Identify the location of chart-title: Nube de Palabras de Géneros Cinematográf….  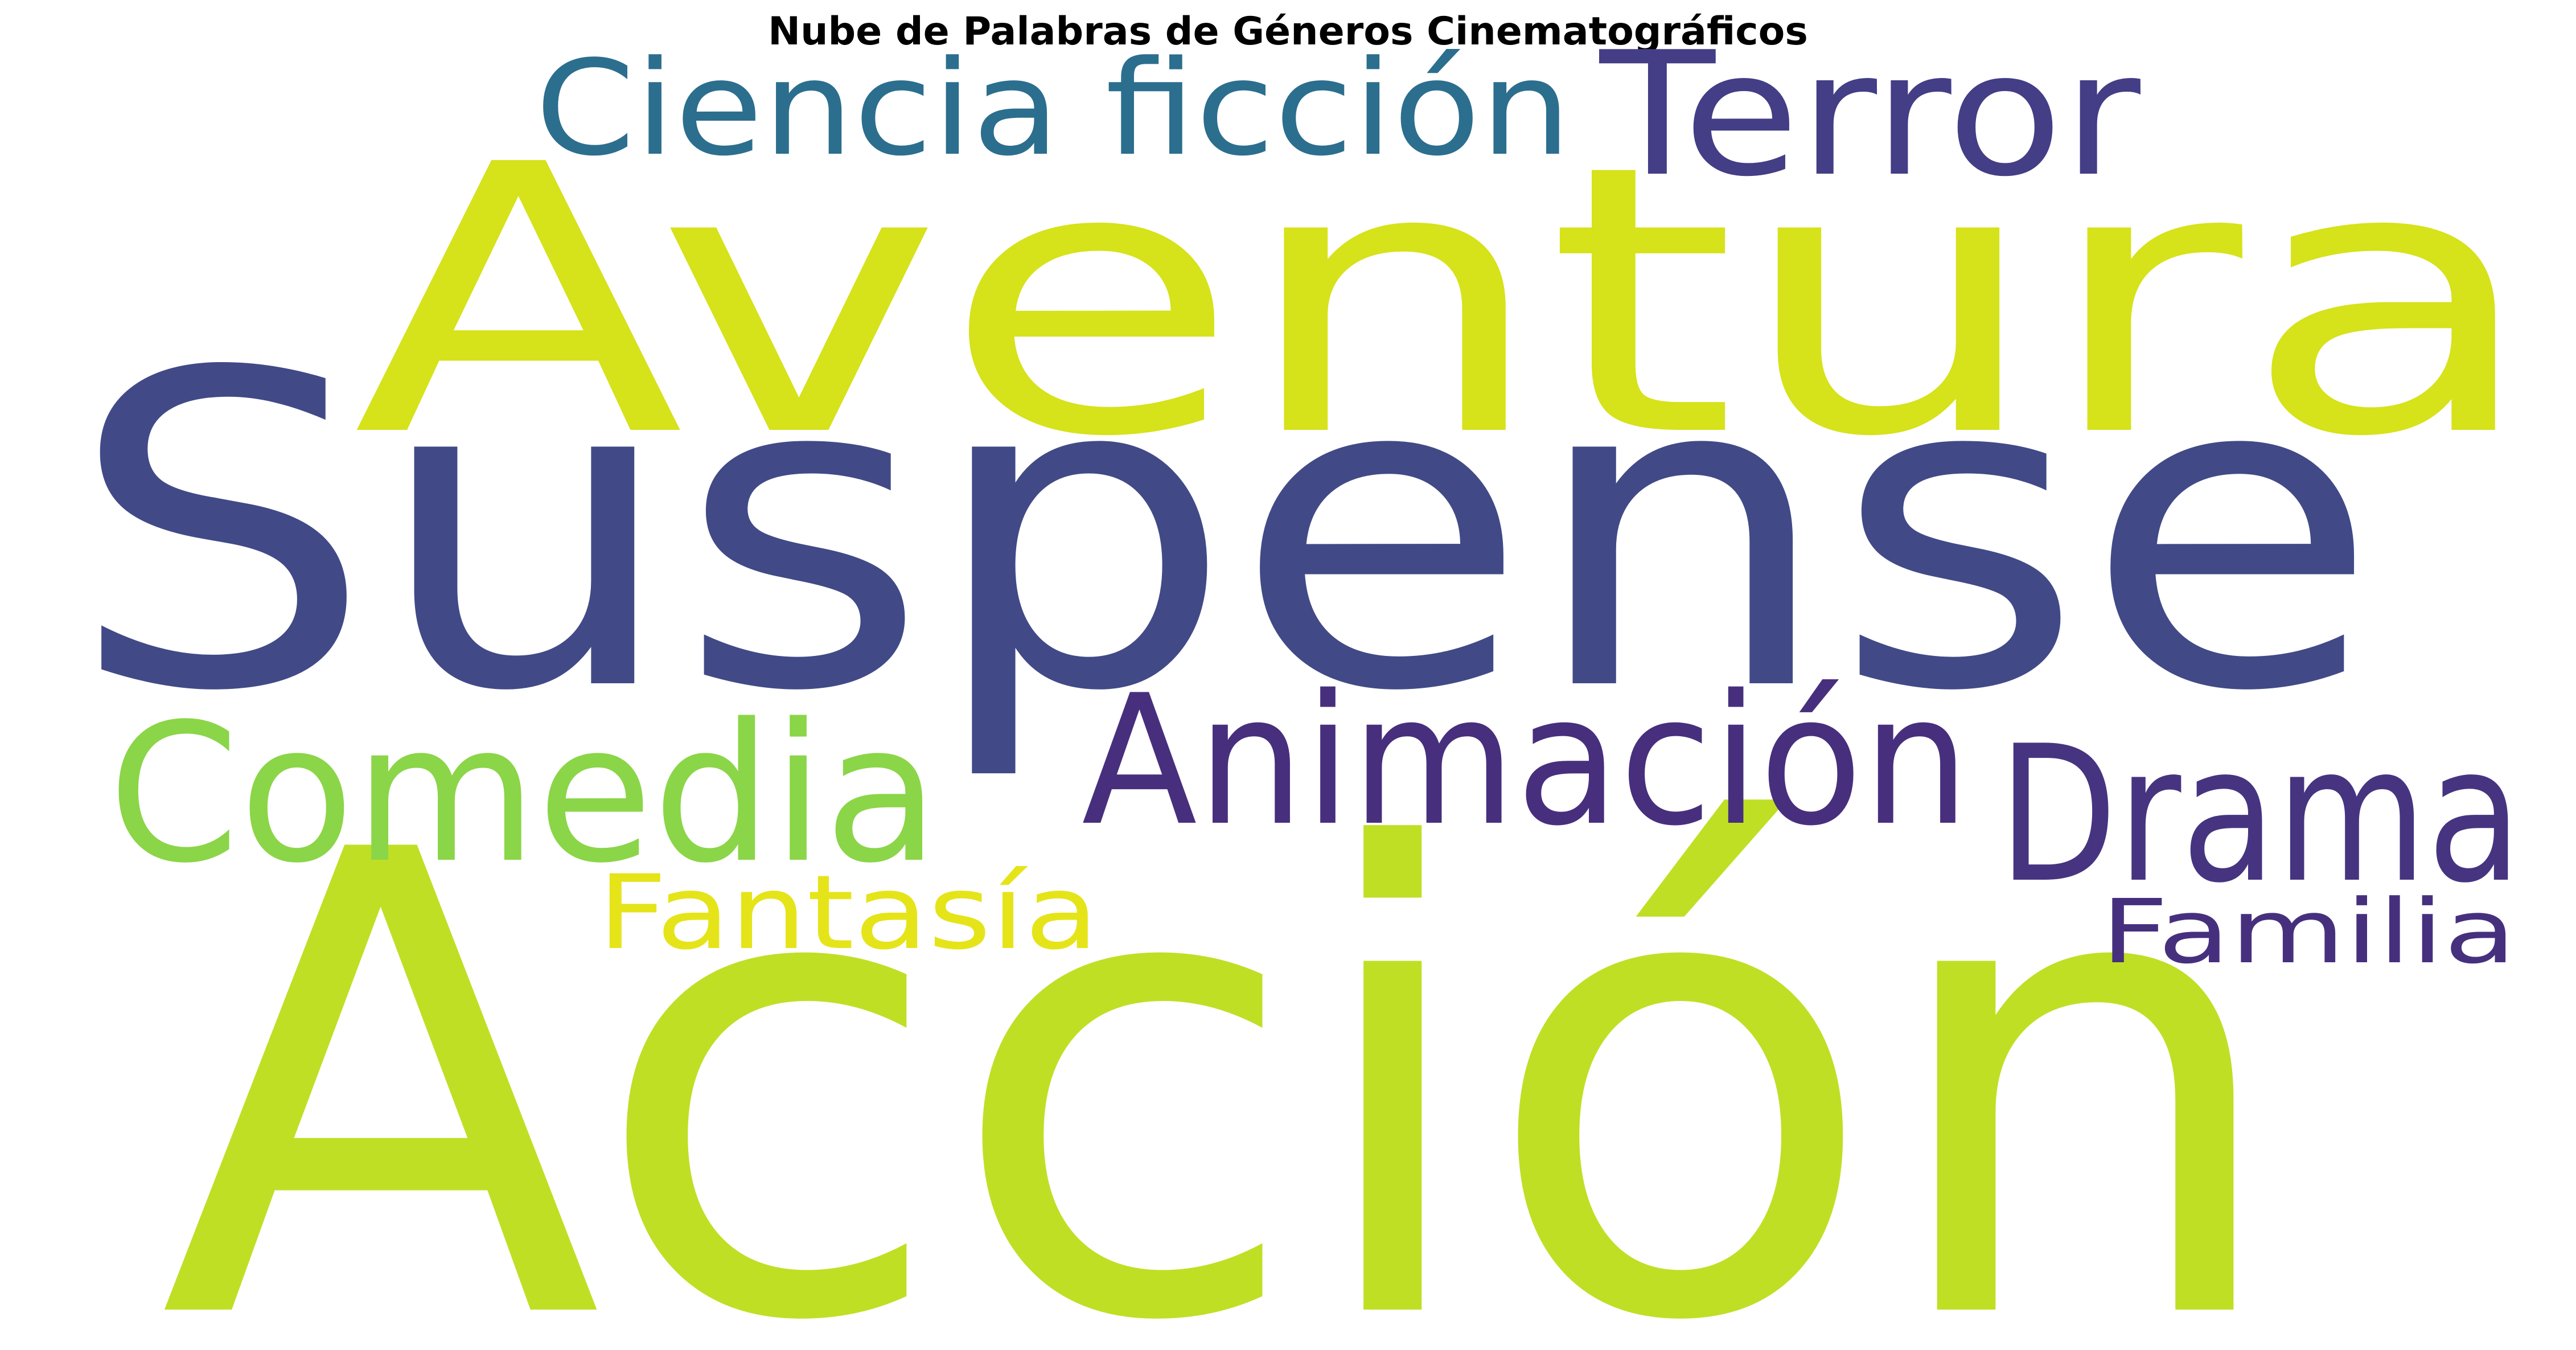
(1288, 31).